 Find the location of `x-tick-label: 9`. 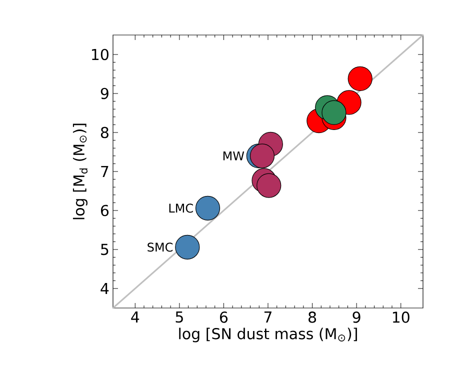

x-tick-label: 9 is located at coordinates (356, 317).